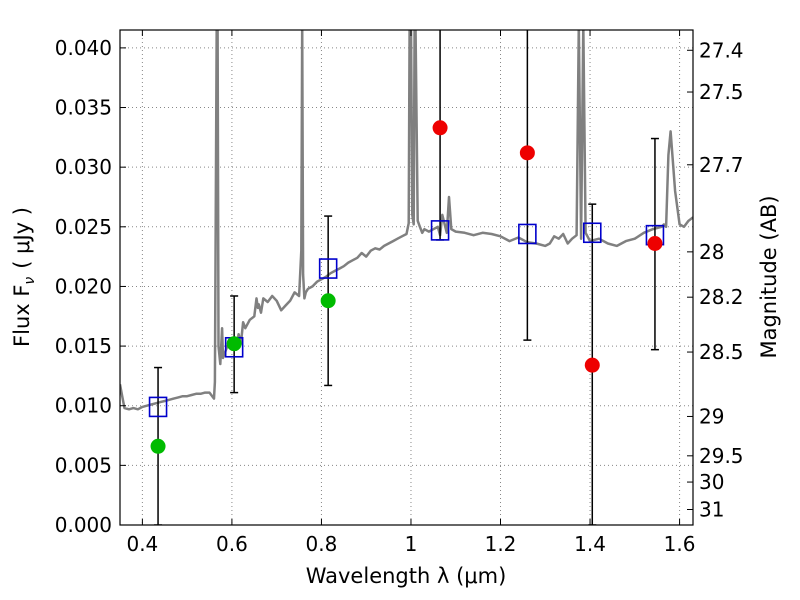 This screenshot has width=800, height=600. What do you see at coordinates (83, 465) in the screenshot?
I see `y-tick-label: 0.005` at bounding box center [83, 465].